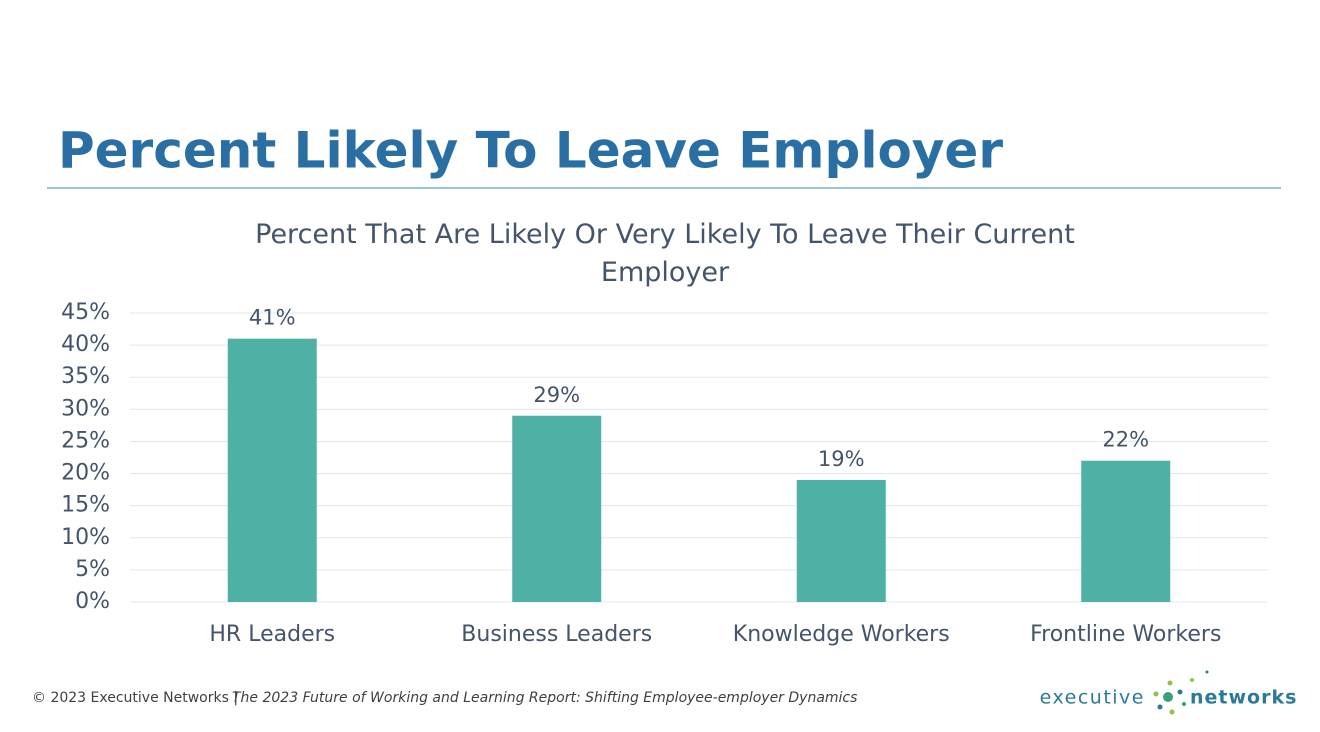  What do you see at coordinates (135, 698) in the screenshot?
I see `footer-copyright: © 2023 Executive Networks |` at bounding box center [135, 698].